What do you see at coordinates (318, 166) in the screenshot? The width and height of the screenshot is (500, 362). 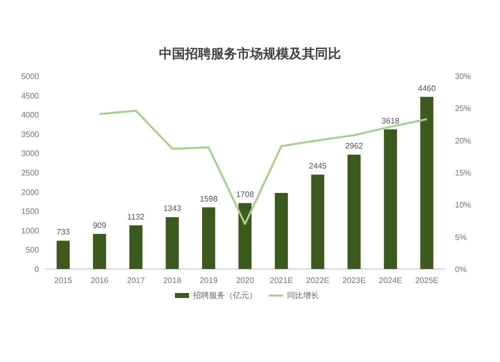 I see `data-label: 2445` at bounding box center [318, 166].